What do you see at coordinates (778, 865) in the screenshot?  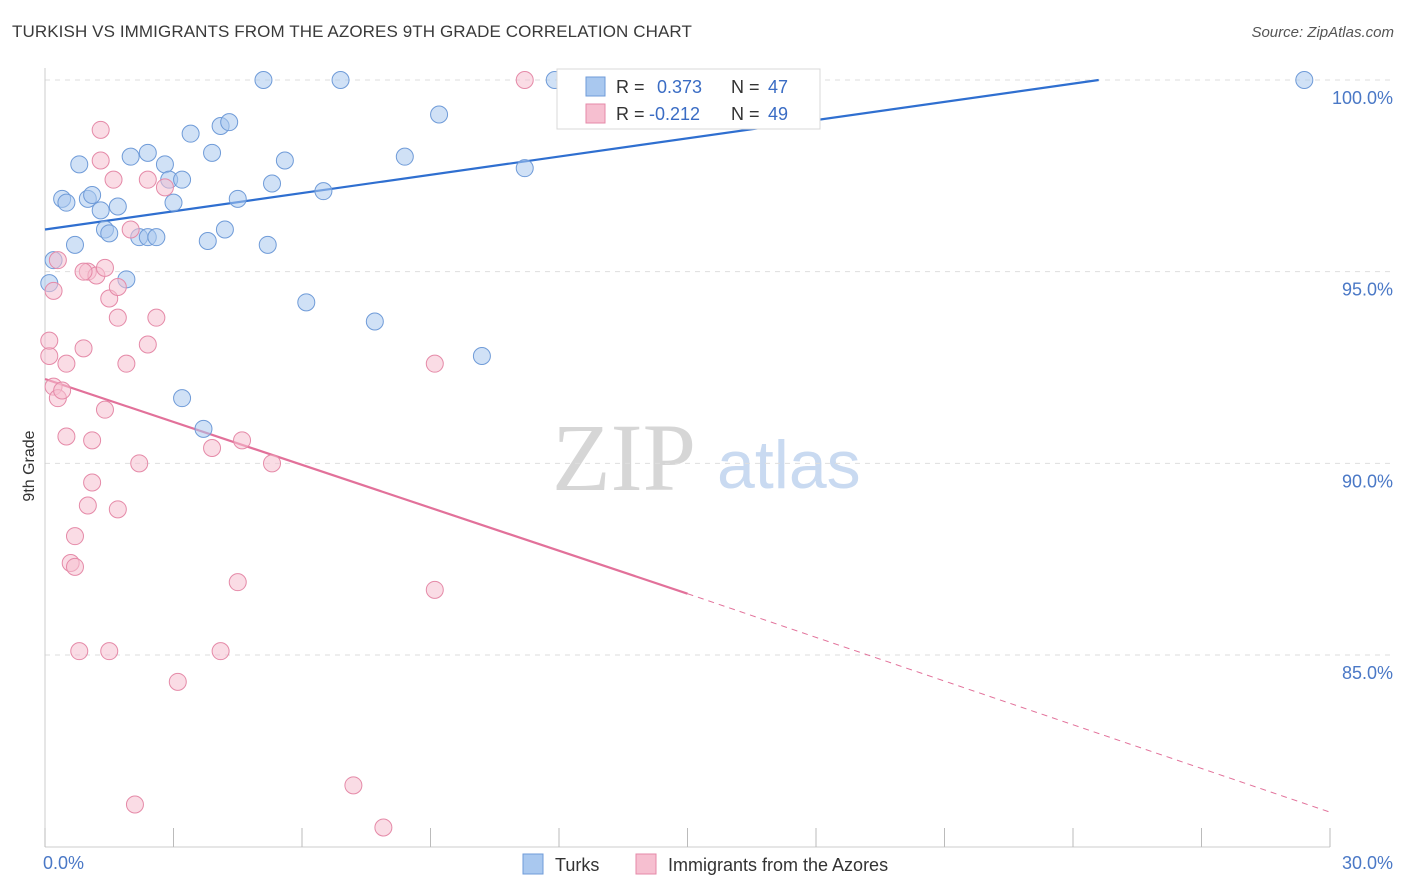 I see `bottom-legend-label-azores: Immigrants from the Azores` at bounding box center [778, 865].